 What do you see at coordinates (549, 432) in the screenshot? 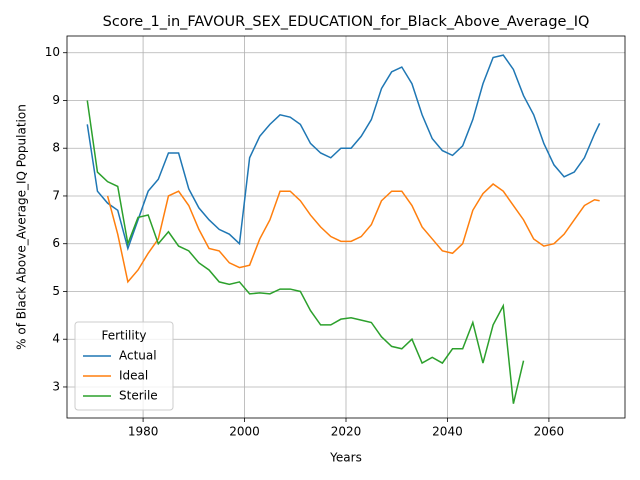
I see `x-tick-label: 2060` at bounding box center [549, 432].